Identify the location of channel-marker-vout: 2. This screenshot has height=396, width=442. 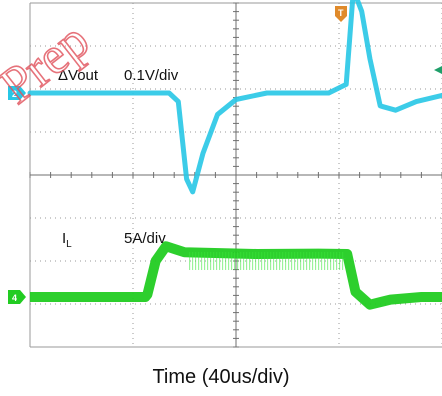
(17, 93).